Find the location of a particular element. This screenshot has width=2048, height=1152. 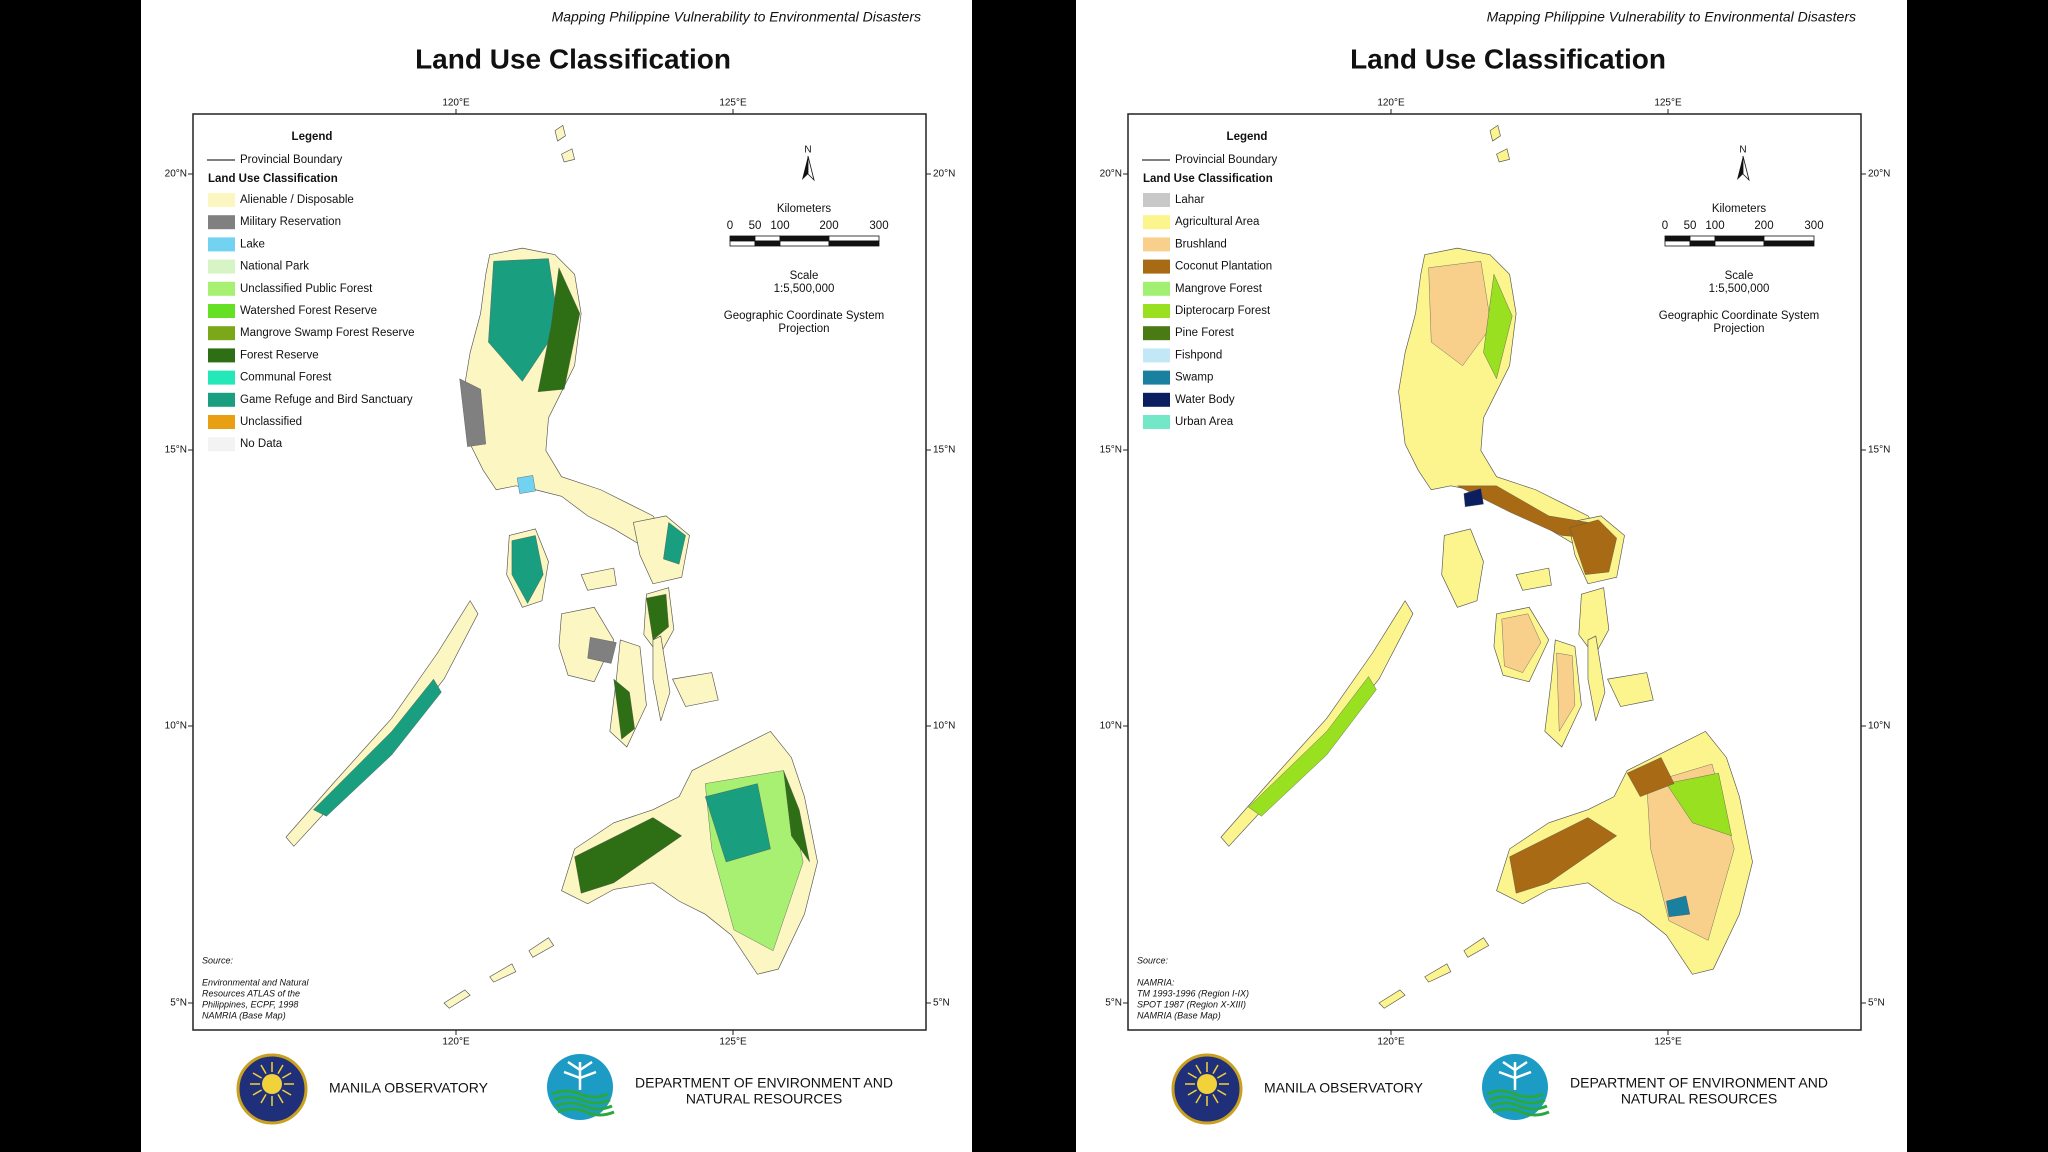

scale-tick: 300 is located at coordinates (878, 226).